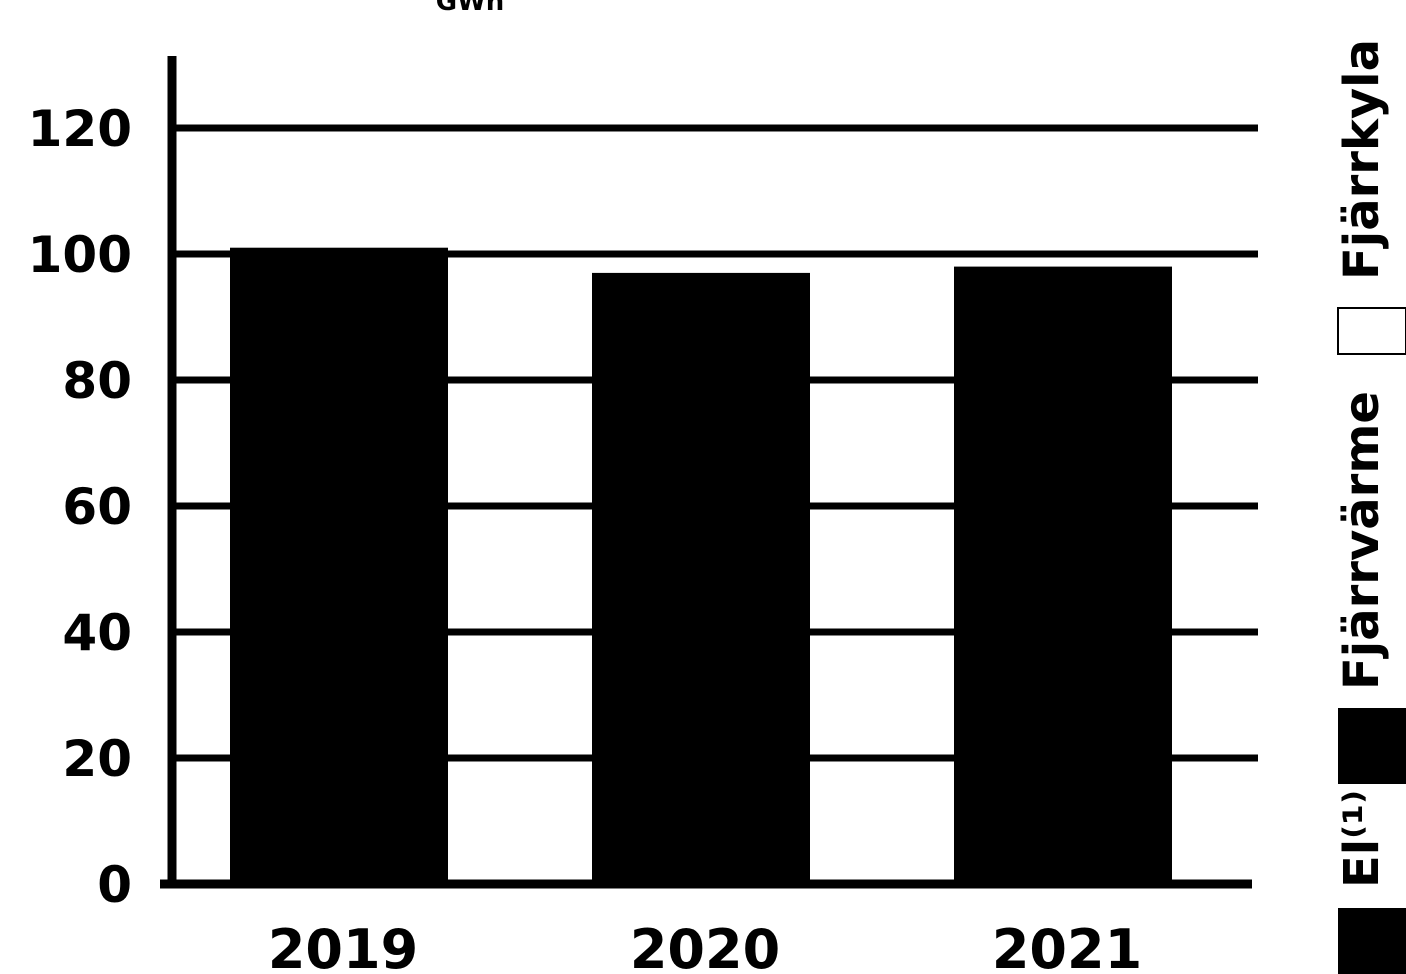 Image resolution: width=1406 pixels, height=974 pixels. I want to click on x-tick-label: 2021, so click(1067, 946).